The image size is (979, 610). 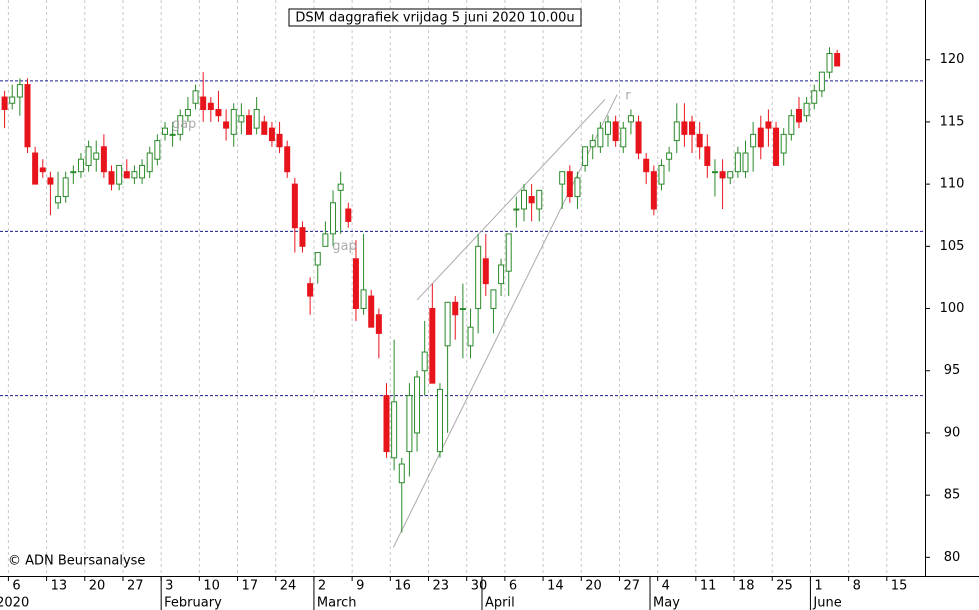 I want to click on x-tick-label: 2, so click(x=322, y=586).